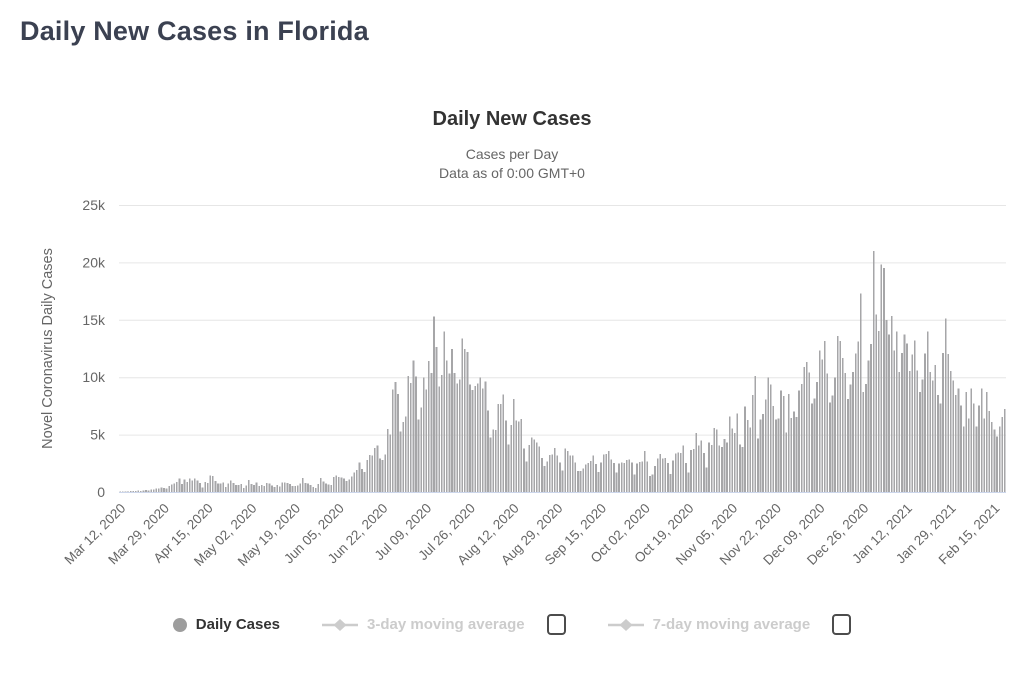  What do you see at coordinates (729, 624) in the screenshot?
I see `legend-item-7-day-moving-average: 7-day moving average` at bounding box center [729, 624].